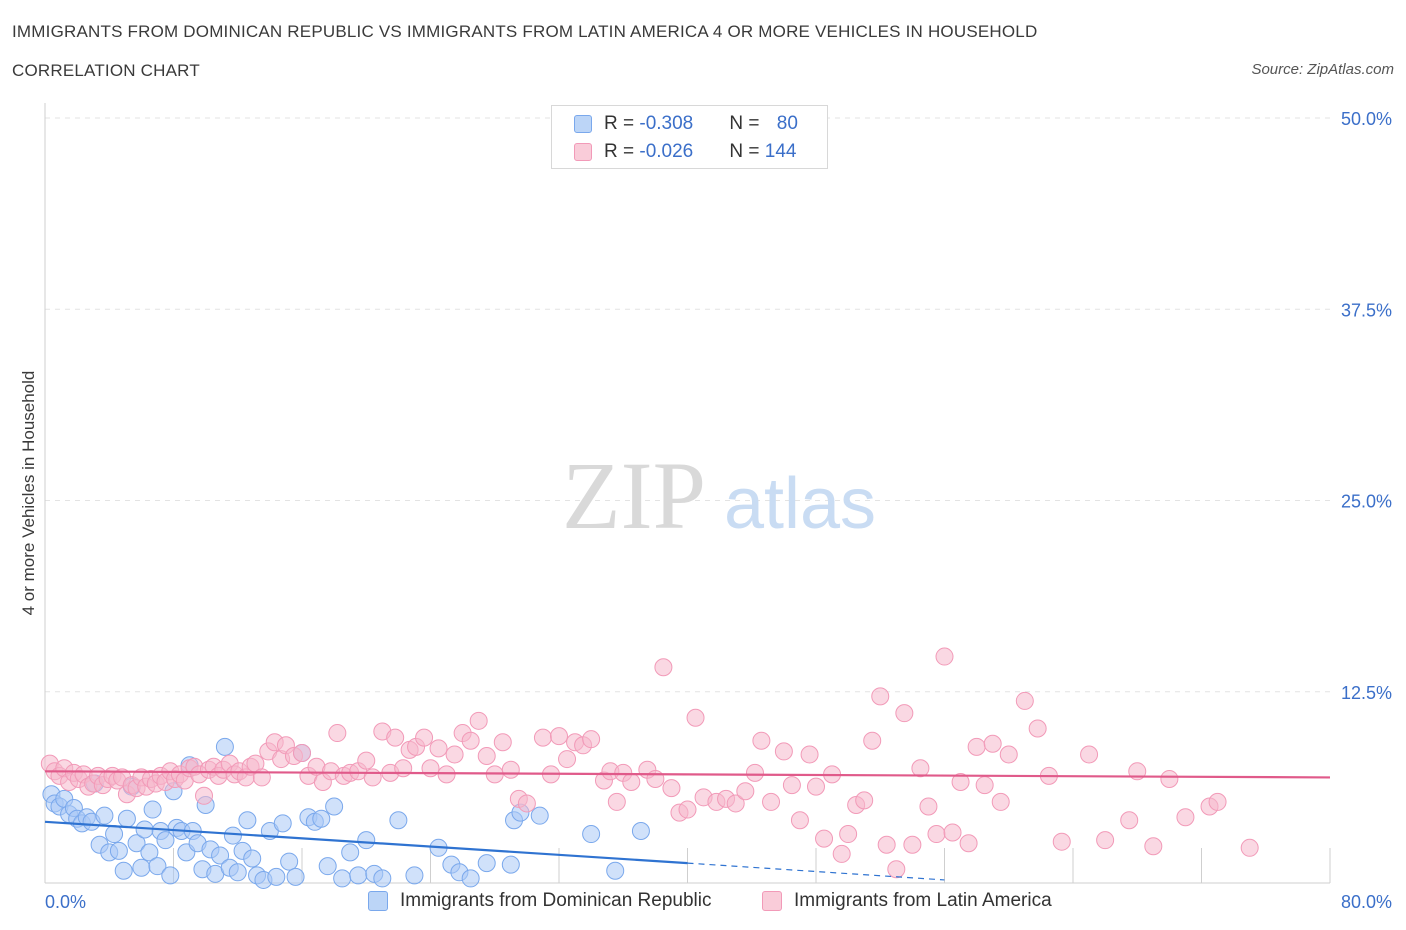  I want to click on trend-line-dominican, so click(366, 842).